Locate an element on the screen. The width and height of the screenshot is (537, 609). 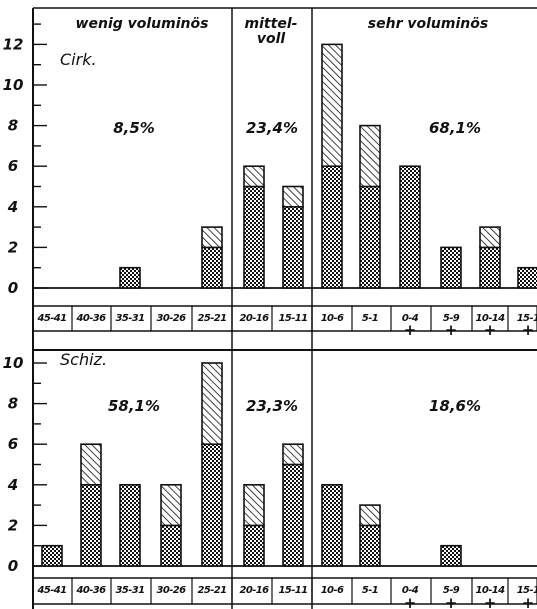
group-percent-label: 23,4% is located at coordinates (272, 128).